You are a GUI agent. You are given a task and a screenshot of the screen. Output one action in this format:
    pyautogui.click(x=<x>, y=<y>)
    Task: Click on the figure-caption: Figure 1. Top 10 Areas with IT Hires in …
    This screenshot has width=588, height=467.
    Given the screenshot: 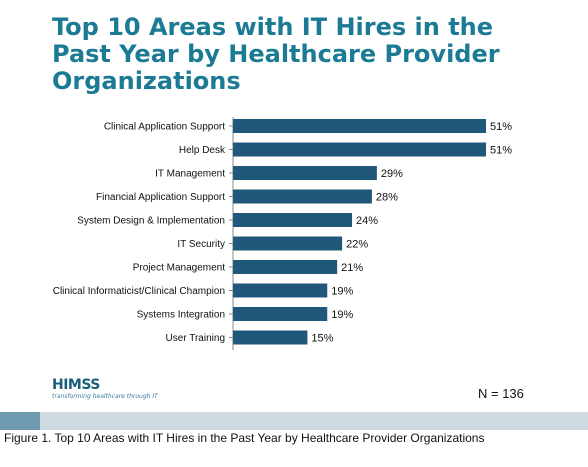 What is the action you would take?
    pyautogui.click(x=244, y=438)
    